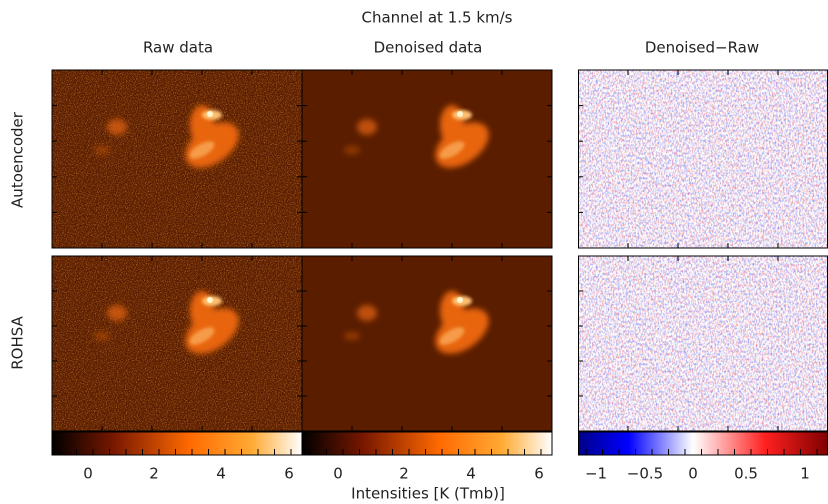 This screenshot has width=828, height=504. What do you see at coordinates (178, 48) in the screenshot?
I see `column-header: Raw data` at bounding box center [178, 48].